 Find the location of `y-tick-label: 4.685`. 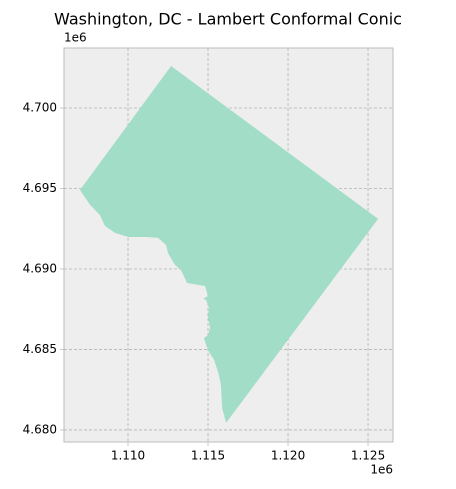

y-tick-label: 4.685 is located at coordinates (40, 349).